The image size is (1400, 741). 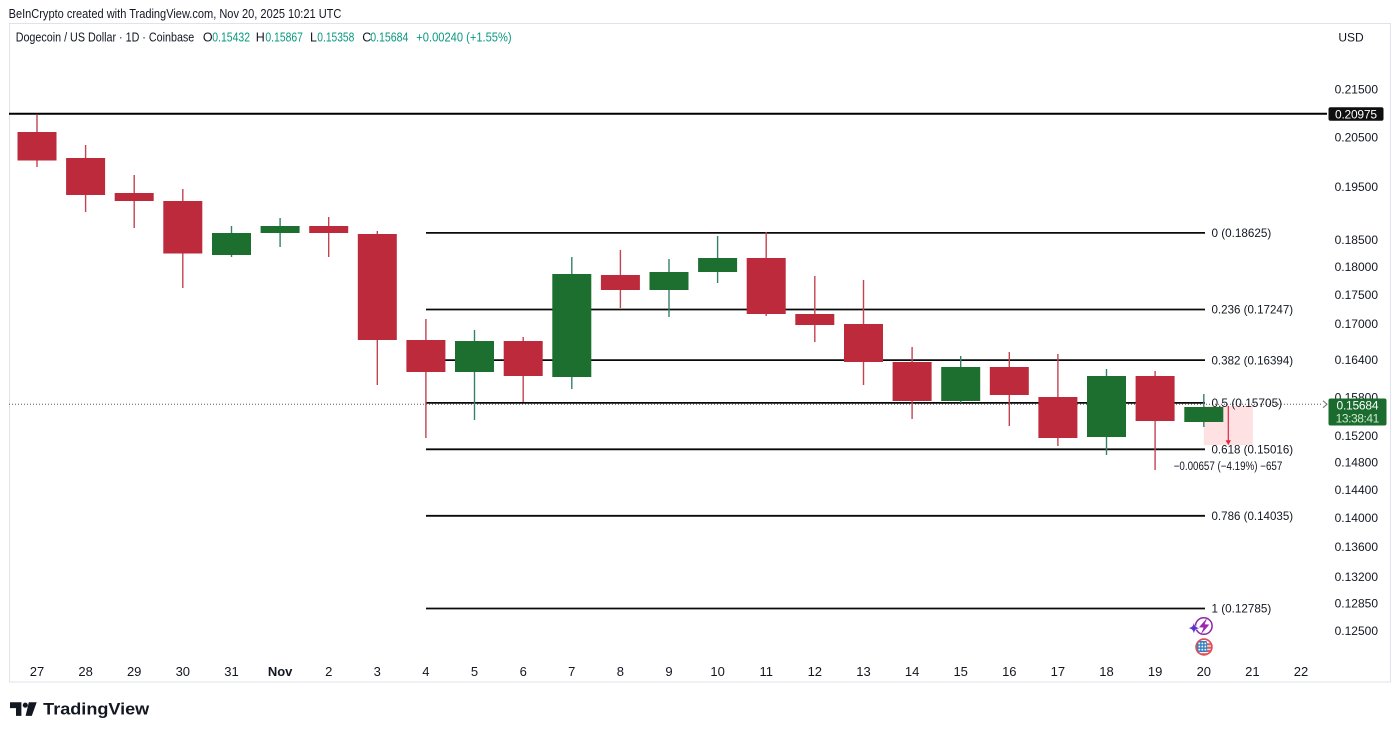 What do you see at coordinates (1357, 547) in the screenshot?
I see `svg-text: 0.13600` at bounding box center [1357, 547].